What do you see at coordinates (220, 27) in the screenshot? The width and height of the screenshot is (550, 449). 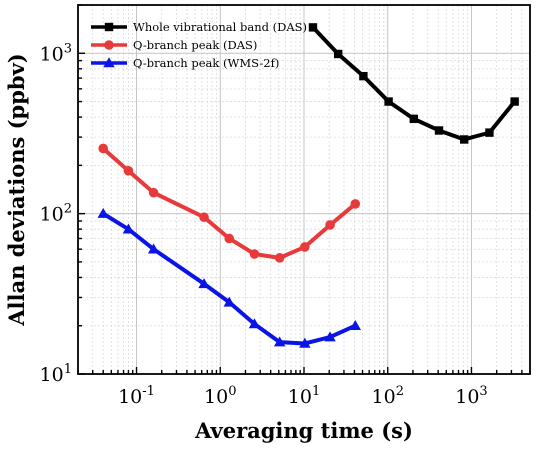 I see `legend-label: Whole vibrational band (DAS)` at bounding box center [220, 27].